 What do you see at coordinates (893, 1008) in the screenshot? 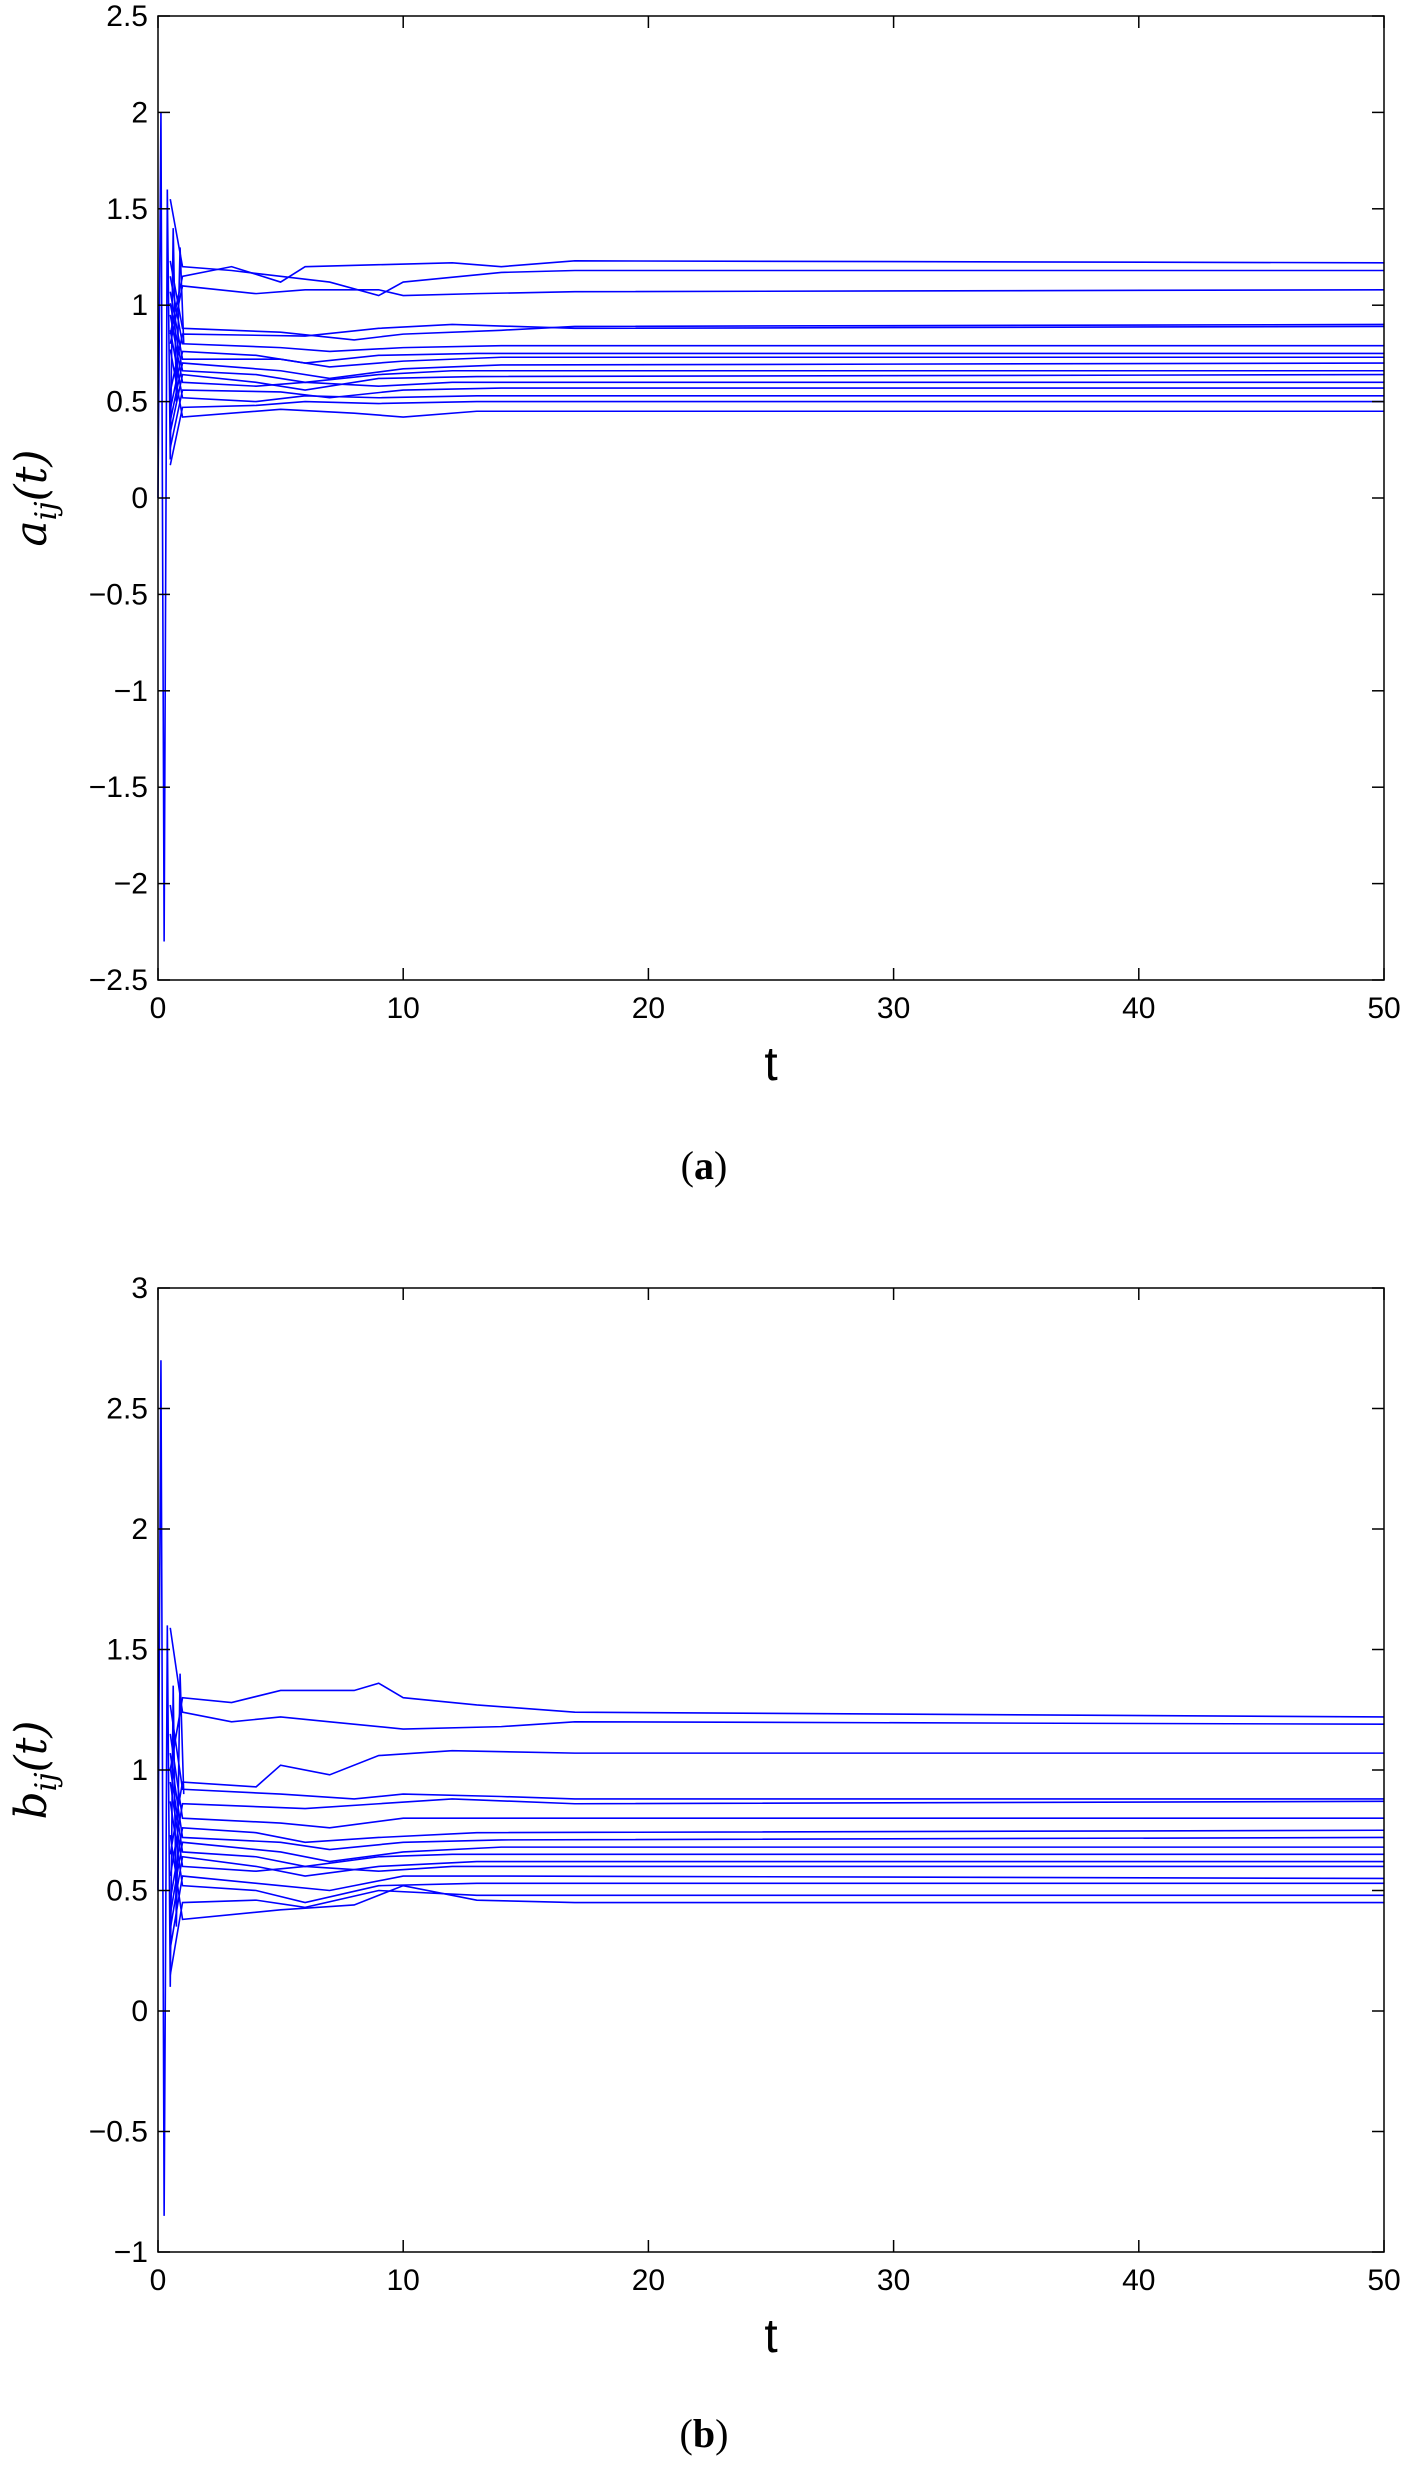
I see `chart0-xtick-label-3: 30` at bounding box center [893, 1008].